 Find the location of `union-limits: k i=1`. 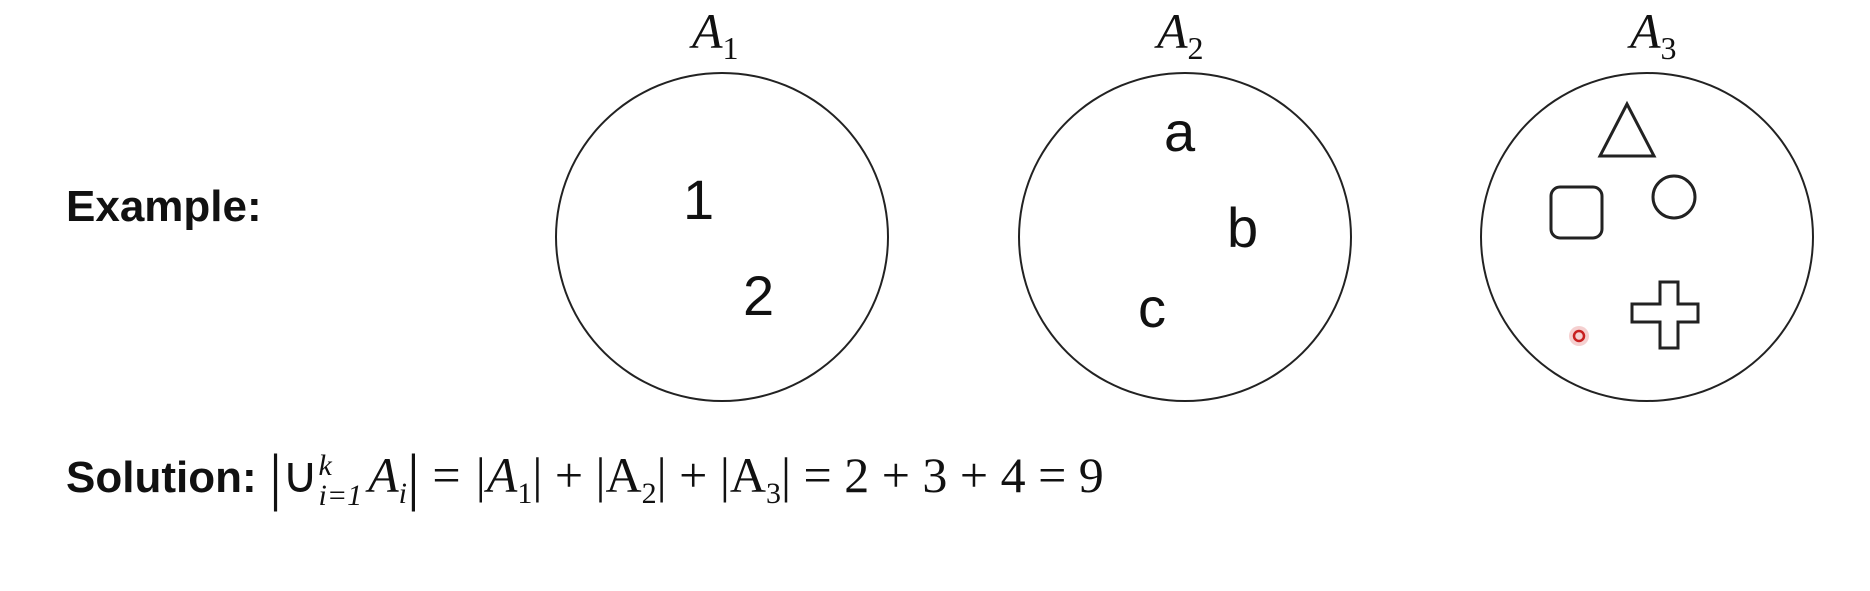

union-limits: k i=1 is located at coordinates (340, 480).